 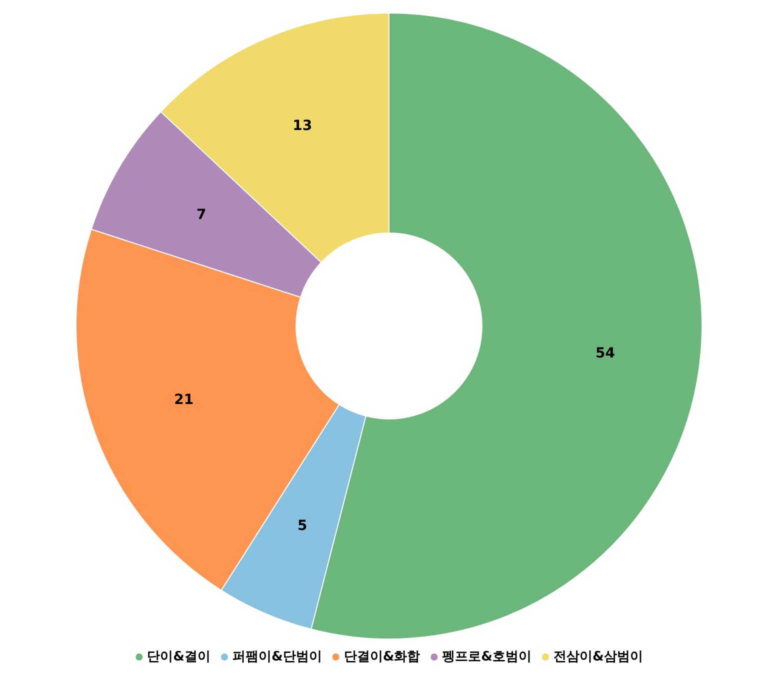 I want to click on data-label: 5, so click(x=303, y=526).